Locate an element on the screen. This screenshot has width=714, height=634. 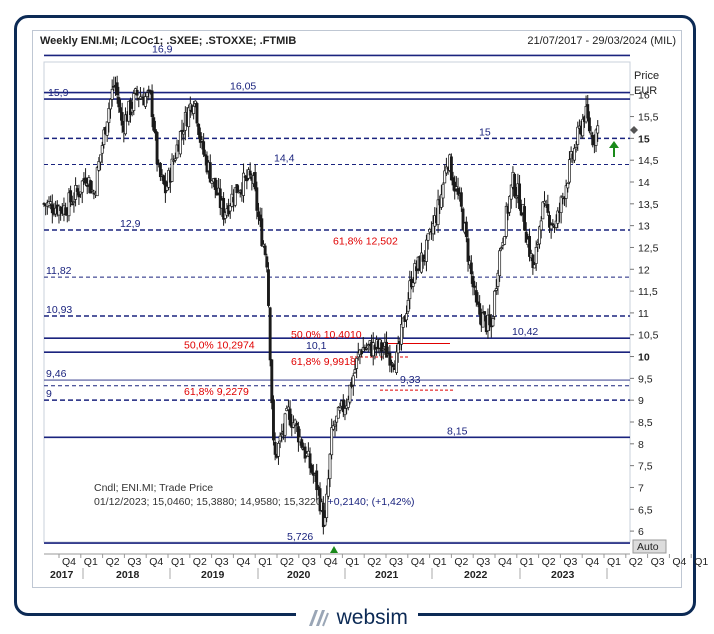
y-tick-label: 11,5 is located at coordinates (648, 292).